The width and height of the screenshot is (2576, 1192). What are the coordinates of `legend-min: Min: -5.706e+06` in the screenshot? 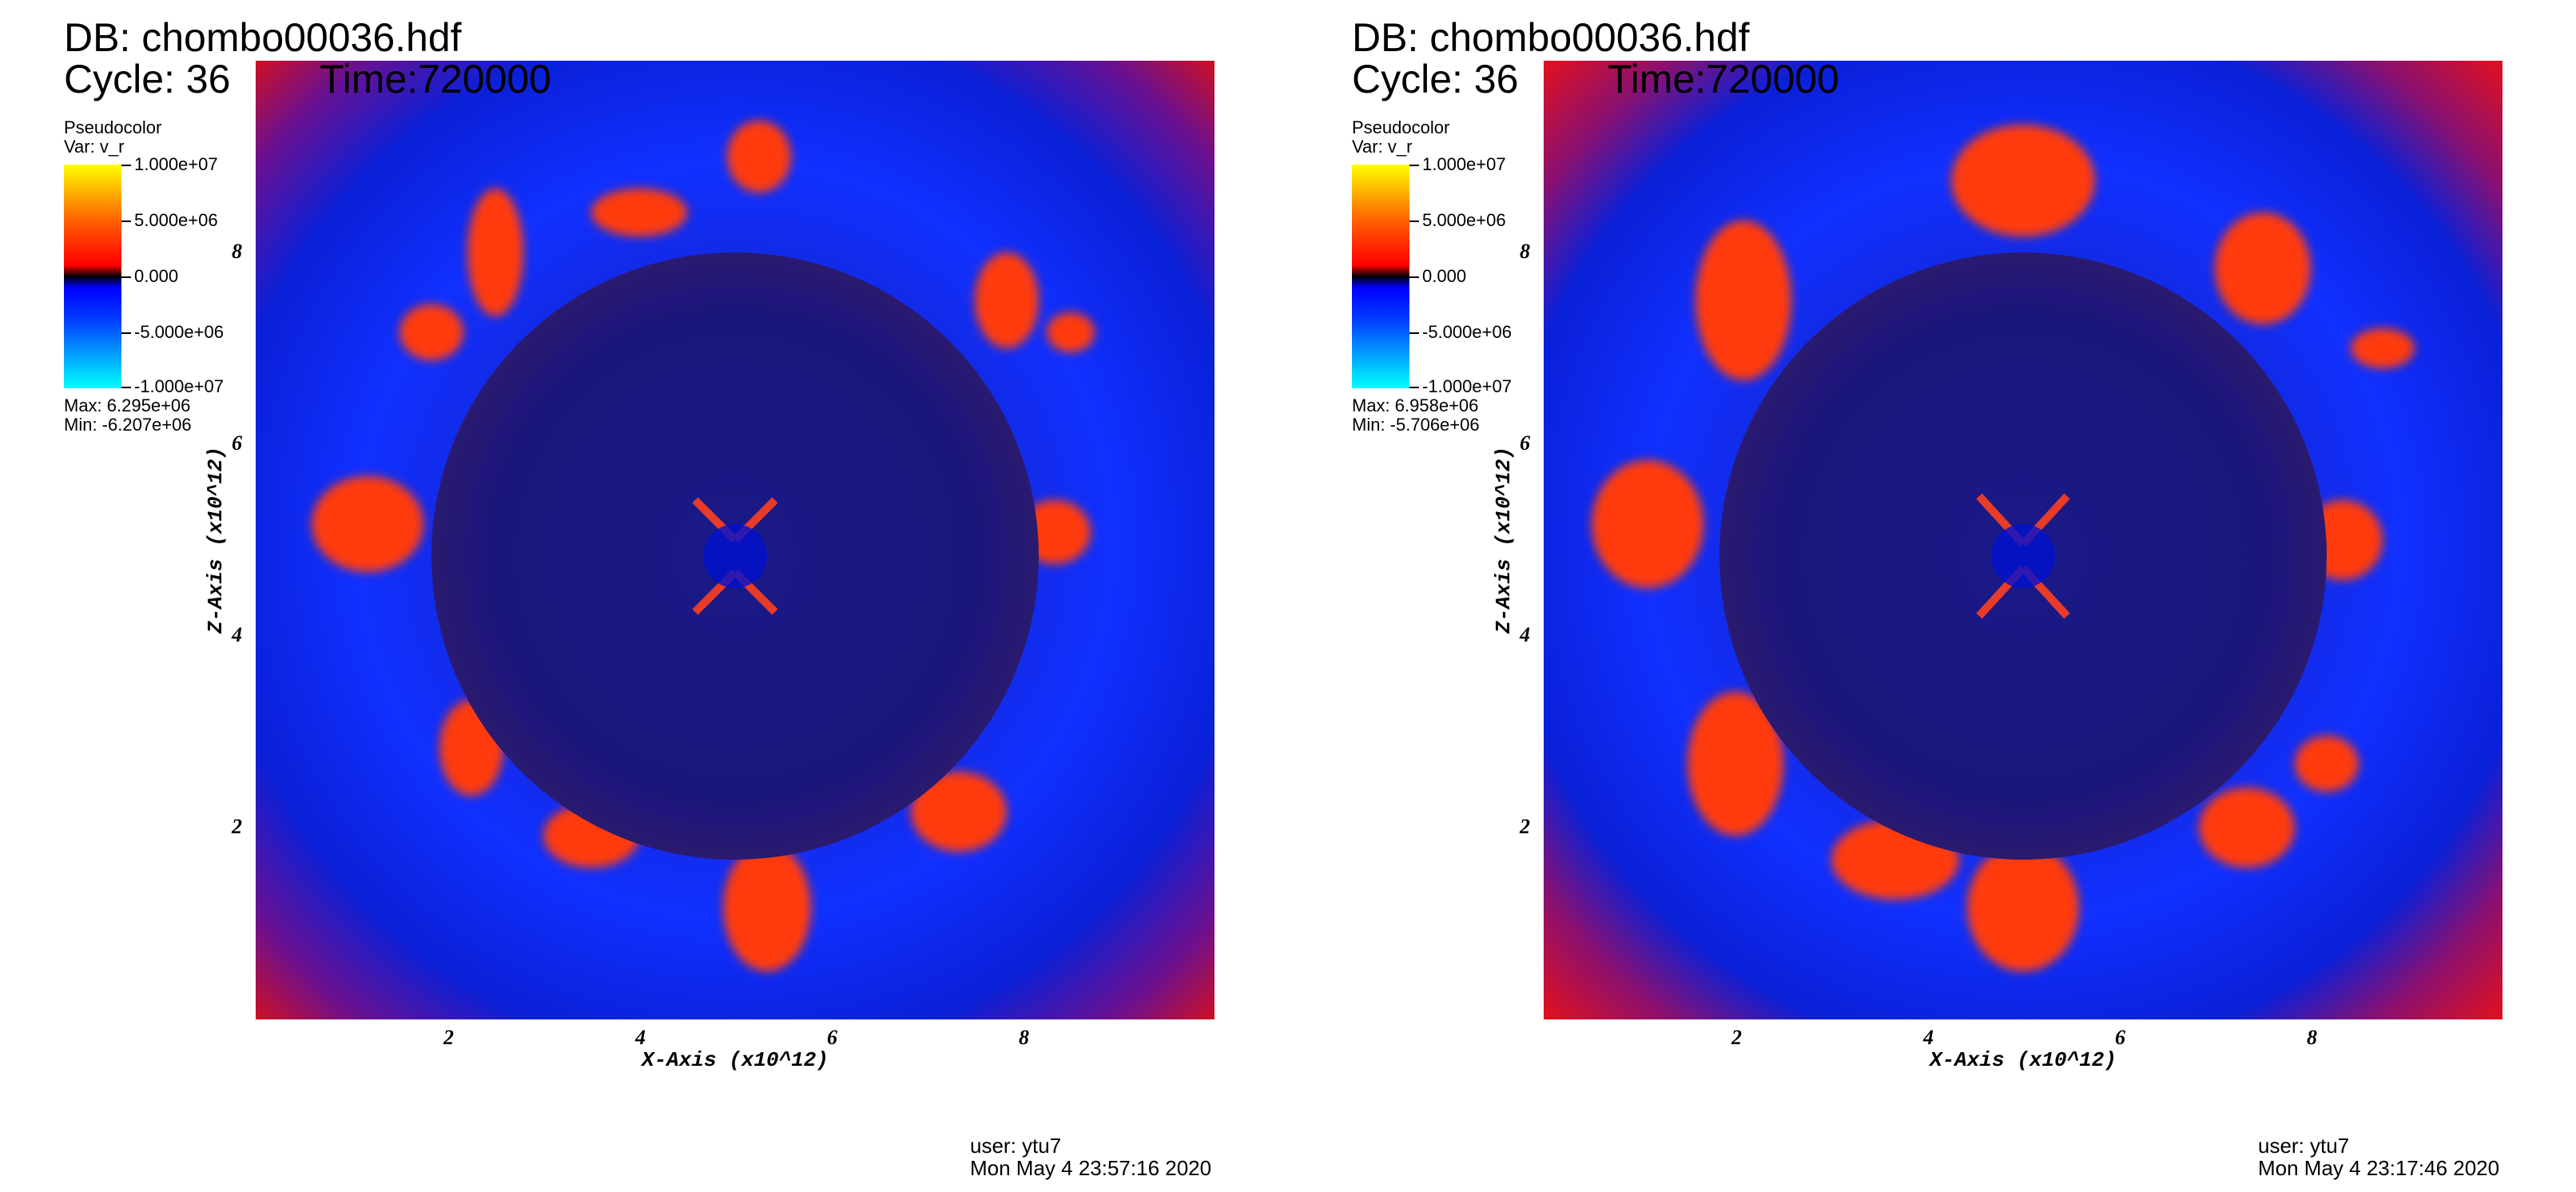 It's located at (1416, 425).